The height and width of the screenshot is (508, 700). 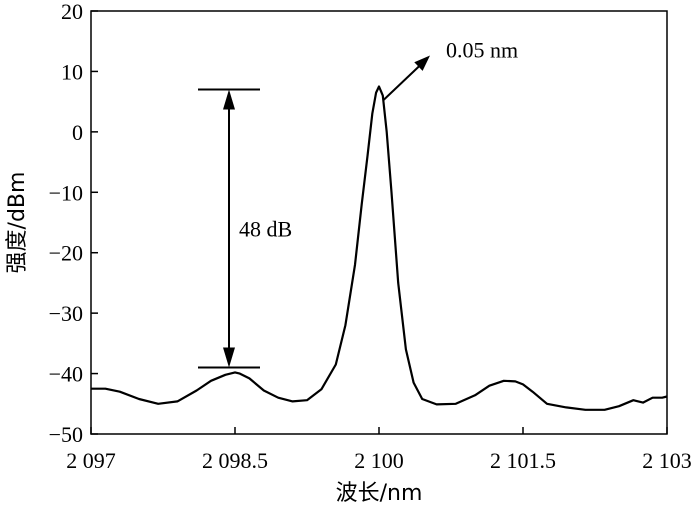 I want to click on extinction-ratio-marker, so click(x=229, y=228).